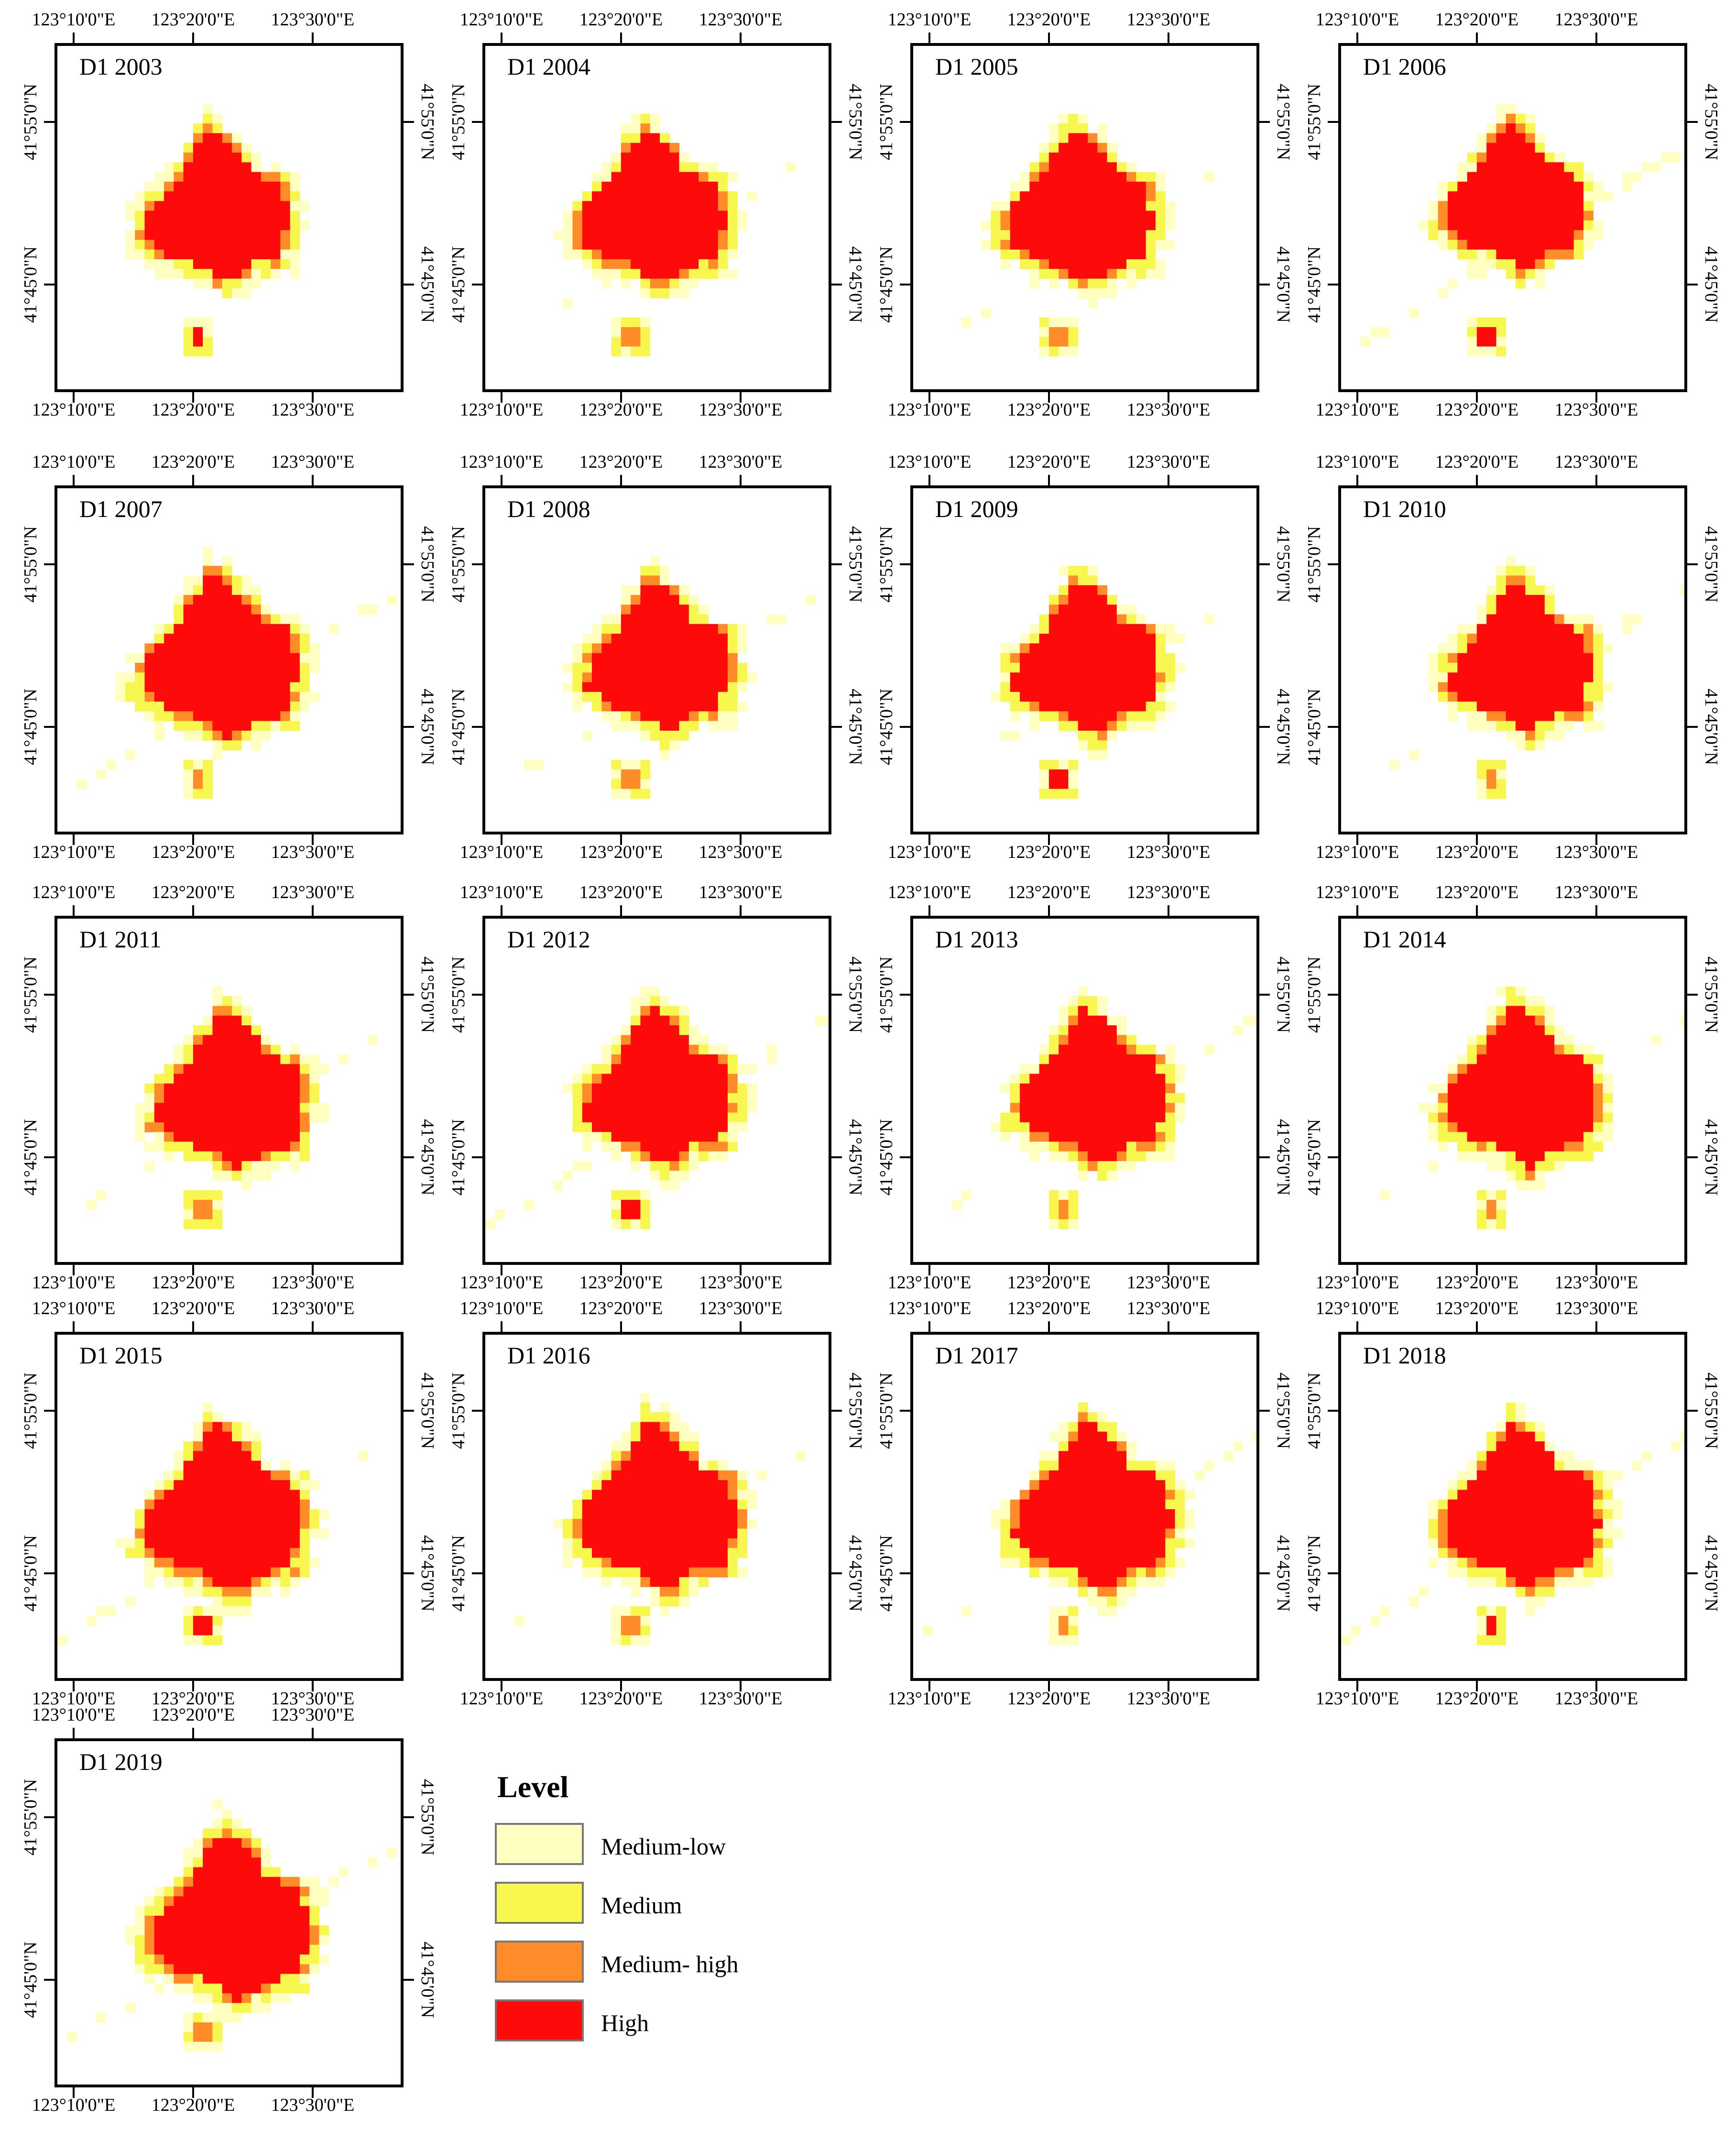 The image size is (1736, 2140). I want to click on panel-title: D1 2005, so click(976, 66).